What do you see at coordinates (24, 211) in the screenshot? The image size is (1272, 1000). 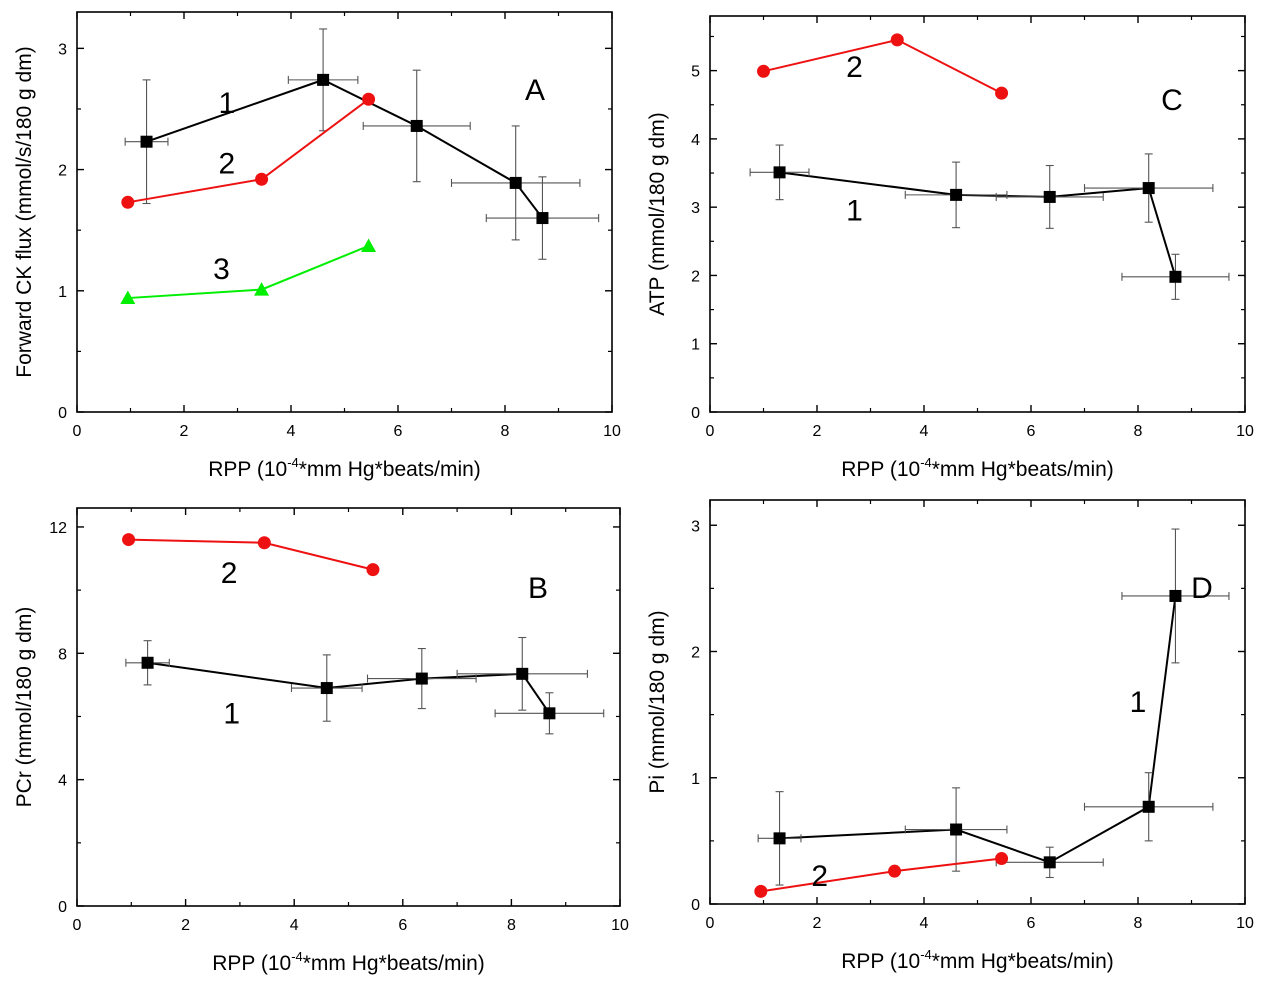 I see `y-axis-title: Forward CK flux (mmol/s/180 g dm)` at bounding box center [24, 211].